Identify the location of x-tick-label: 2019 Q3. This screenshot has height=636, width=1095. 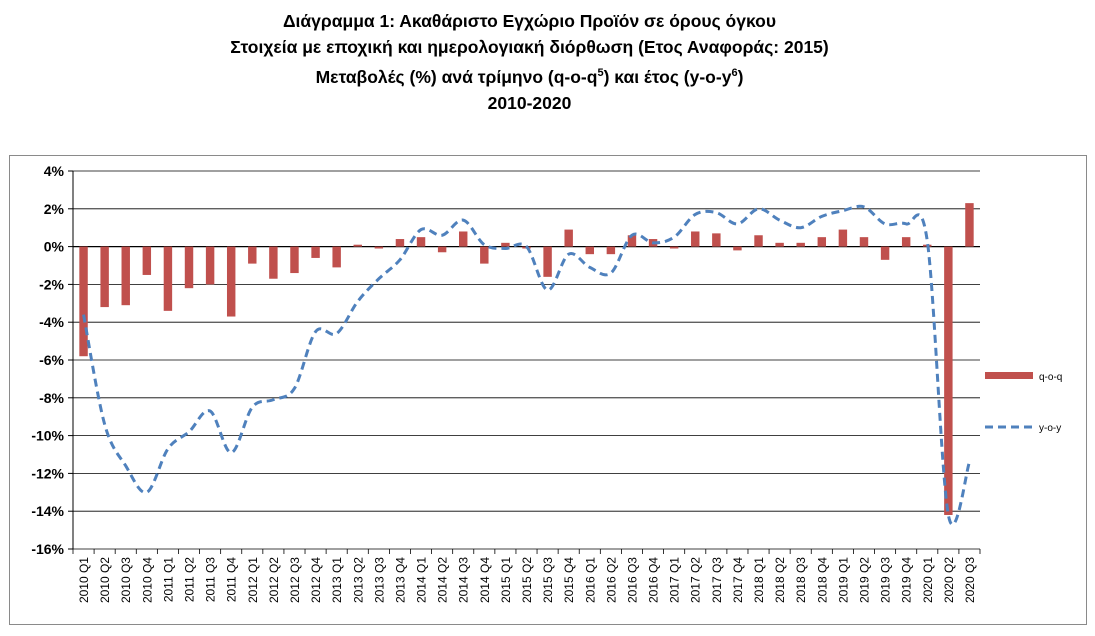
(886, 580).